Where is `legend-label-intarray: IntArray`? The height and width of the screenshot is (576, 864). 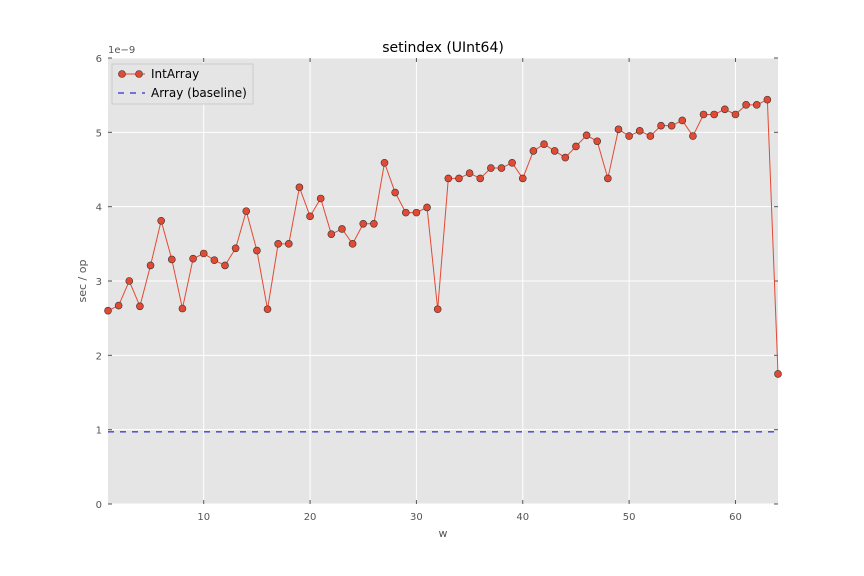
legend-label-intarray: IntArray is located at coordinates (175, 74).